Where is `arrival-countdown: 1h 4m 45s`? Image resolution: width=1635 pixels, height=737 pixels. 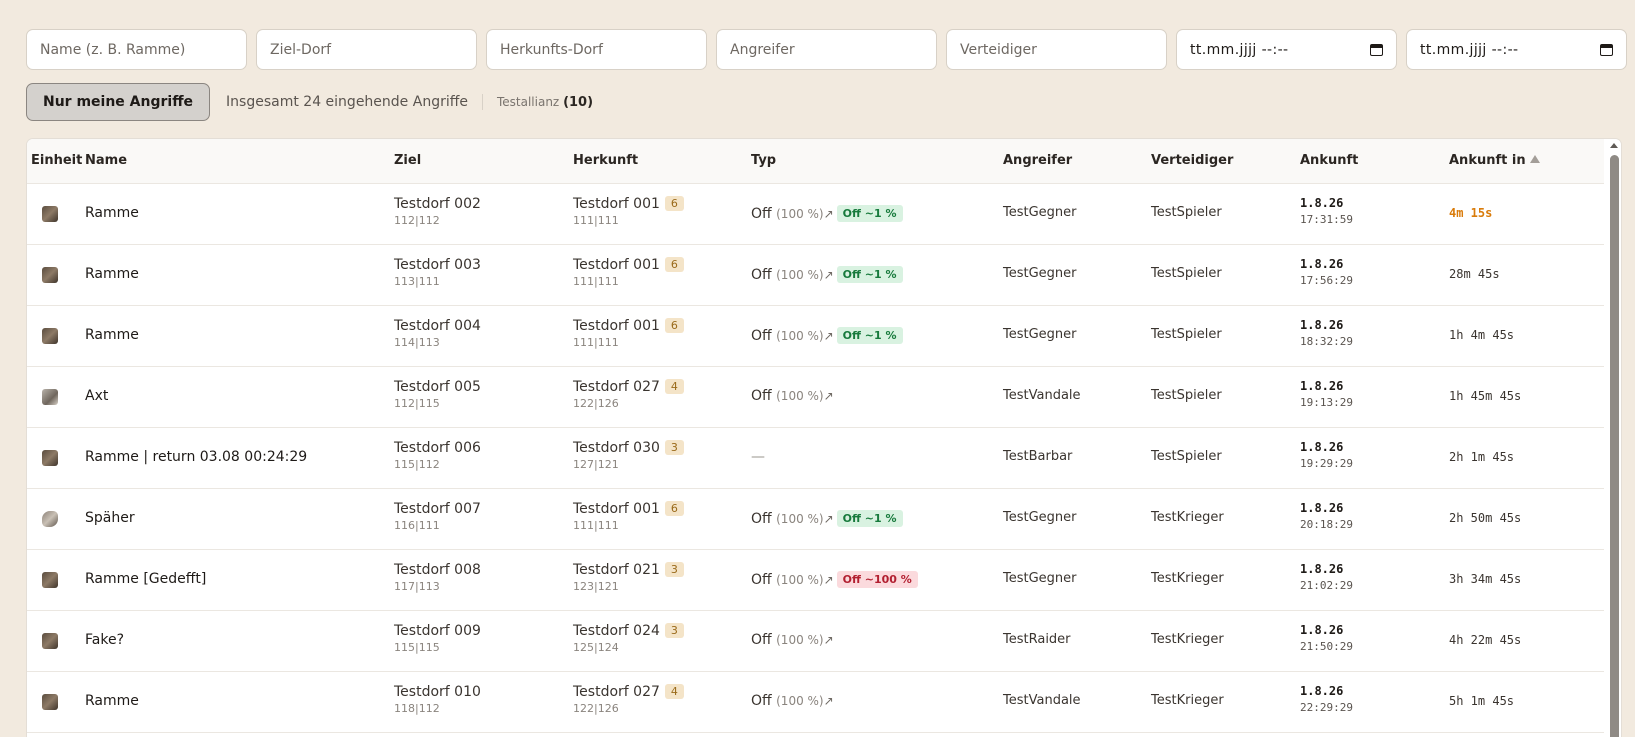
arrival-countdown: 1h 4m 45s is located at coordinates (1482, 335).